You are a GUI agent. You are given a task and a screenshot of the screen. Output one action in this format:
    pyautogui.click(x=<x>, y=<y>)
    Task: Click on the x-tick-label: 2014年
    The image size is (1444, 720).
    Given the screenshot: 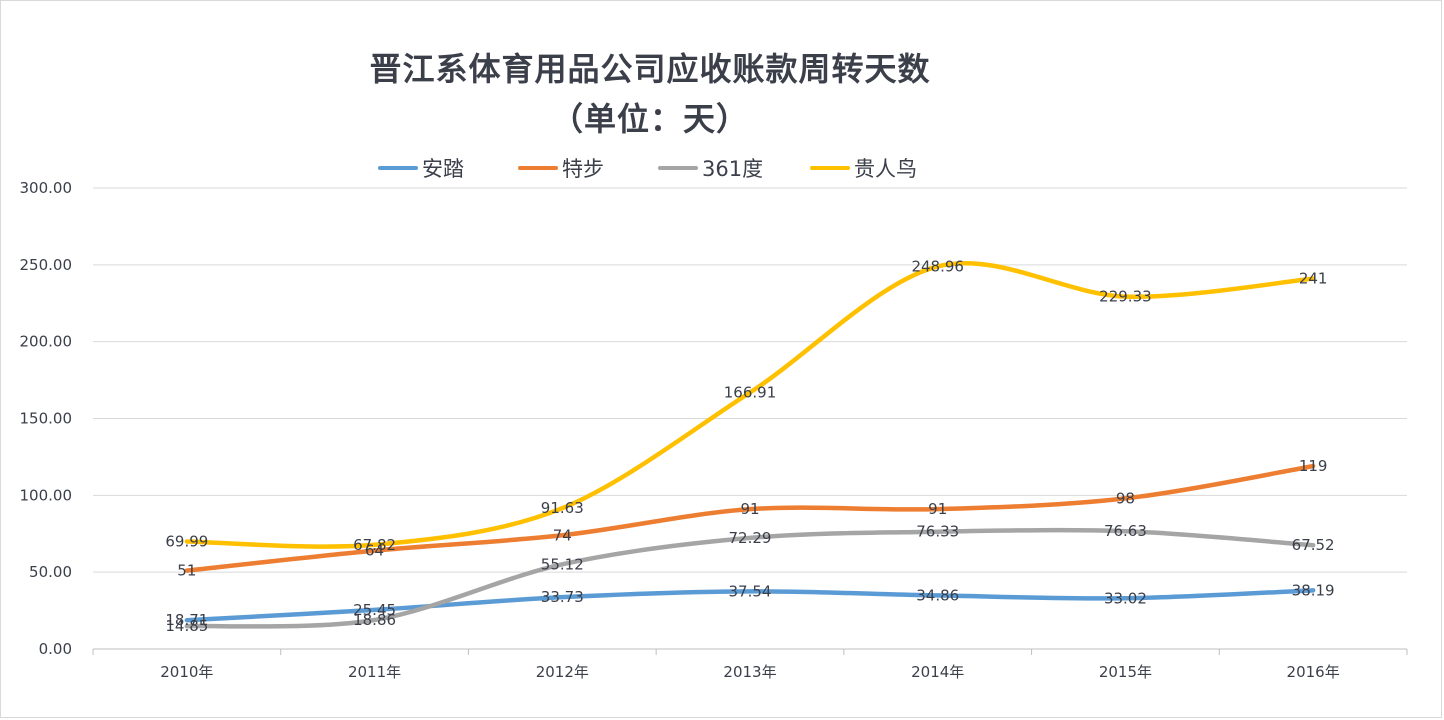 What is the action you would take?
    pyautogui.click(x=937, y=672)
    